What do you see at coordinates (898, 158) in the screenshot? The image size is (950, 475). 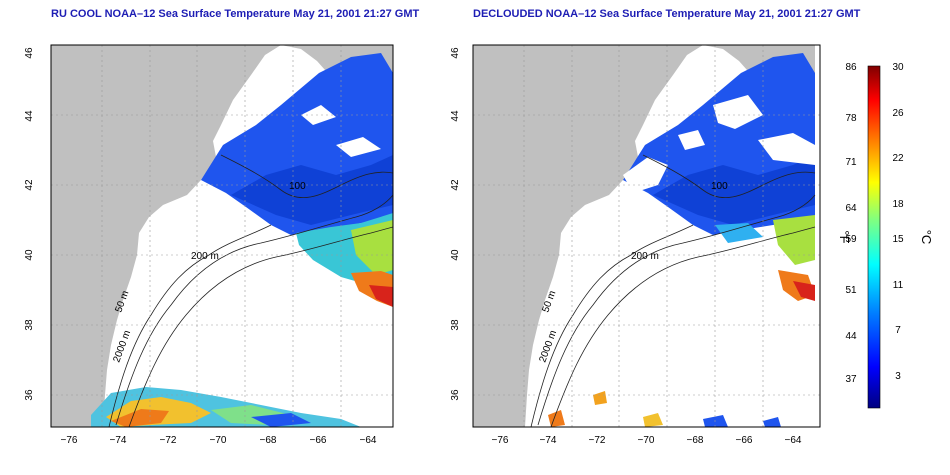 I see `c-tick-22: 22` at bounding box center [898, 158].